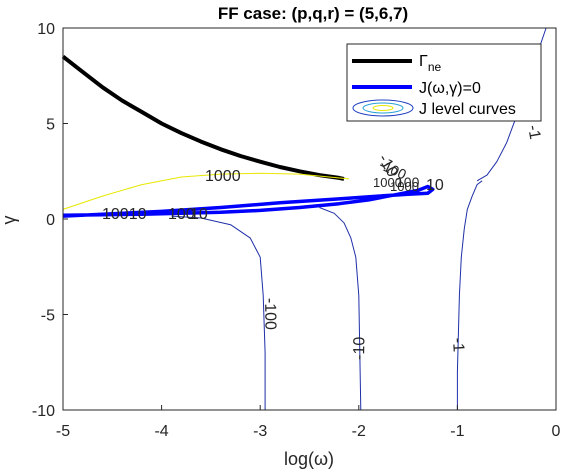 This screenshot has width=564, height=473. I want to click on y-tick-label: -10, so click(43, 411).